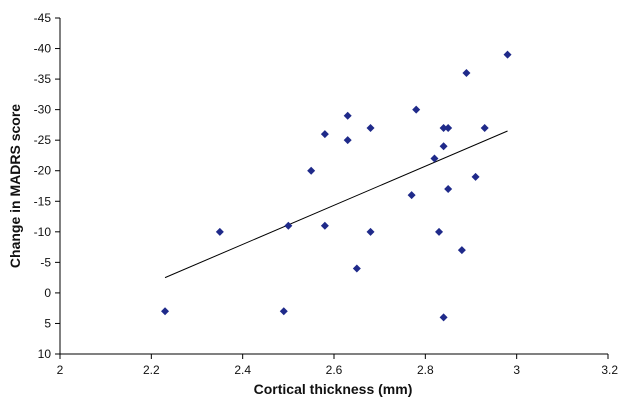 The image size is (619, 400). Describe the element at coordinates (43, 18) in the screenshot. I see `y-tick-label: -45` at that location.